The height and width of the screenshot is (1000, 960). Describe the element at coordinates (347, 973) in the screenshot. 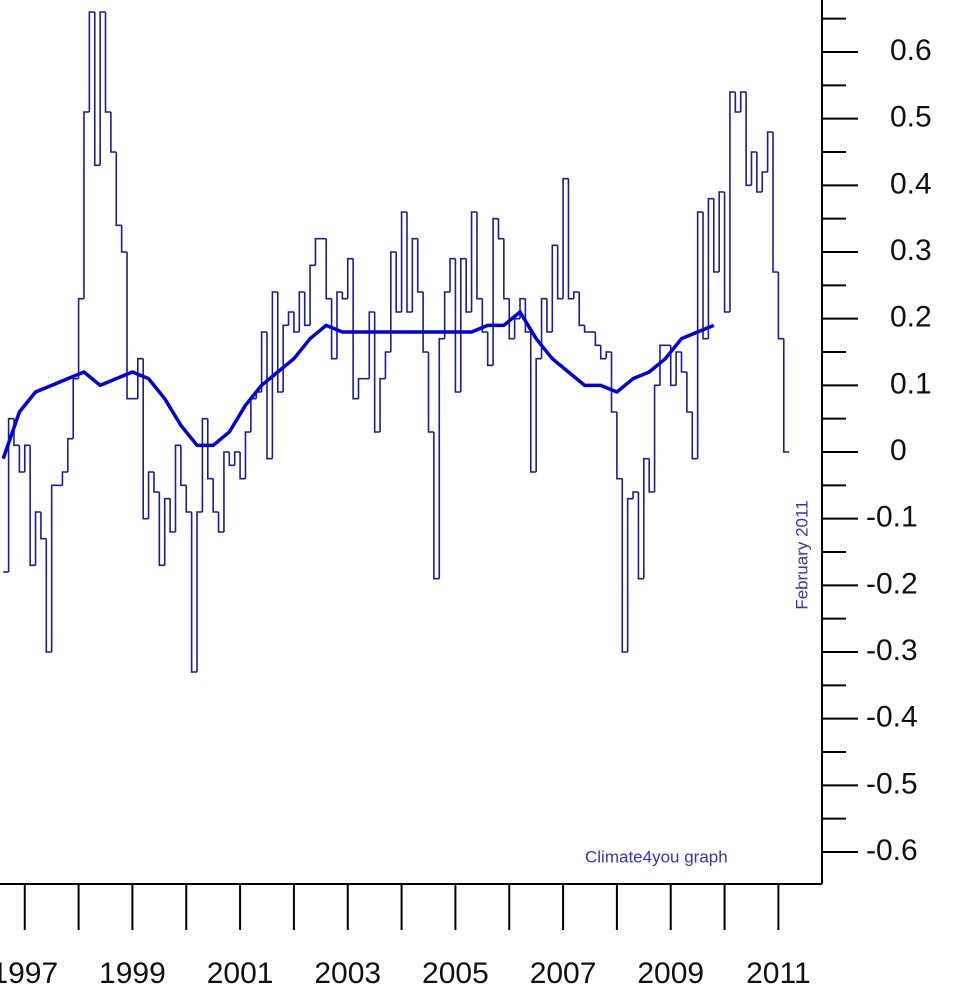

I see `x-tick-label: 2003` at that location.